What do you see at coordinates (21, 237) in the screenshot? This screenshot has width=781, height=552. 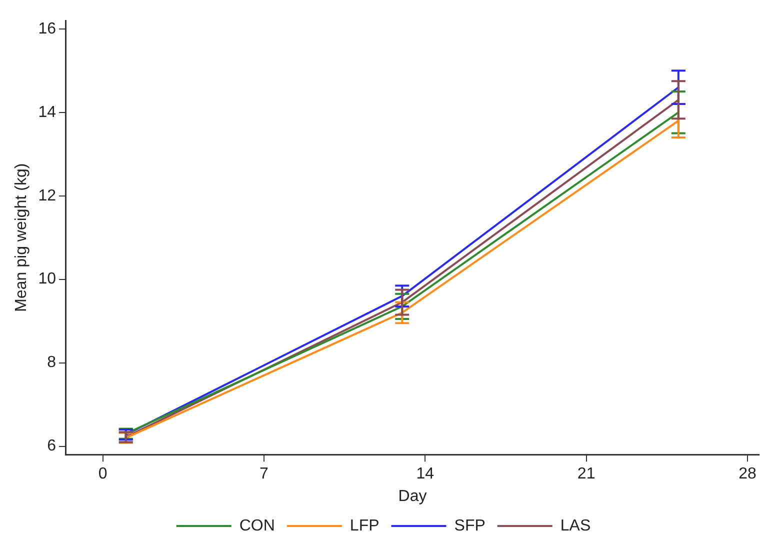 I see `y-axis-title: Mean pig weight (kg)` at bounding box center [21, 237].